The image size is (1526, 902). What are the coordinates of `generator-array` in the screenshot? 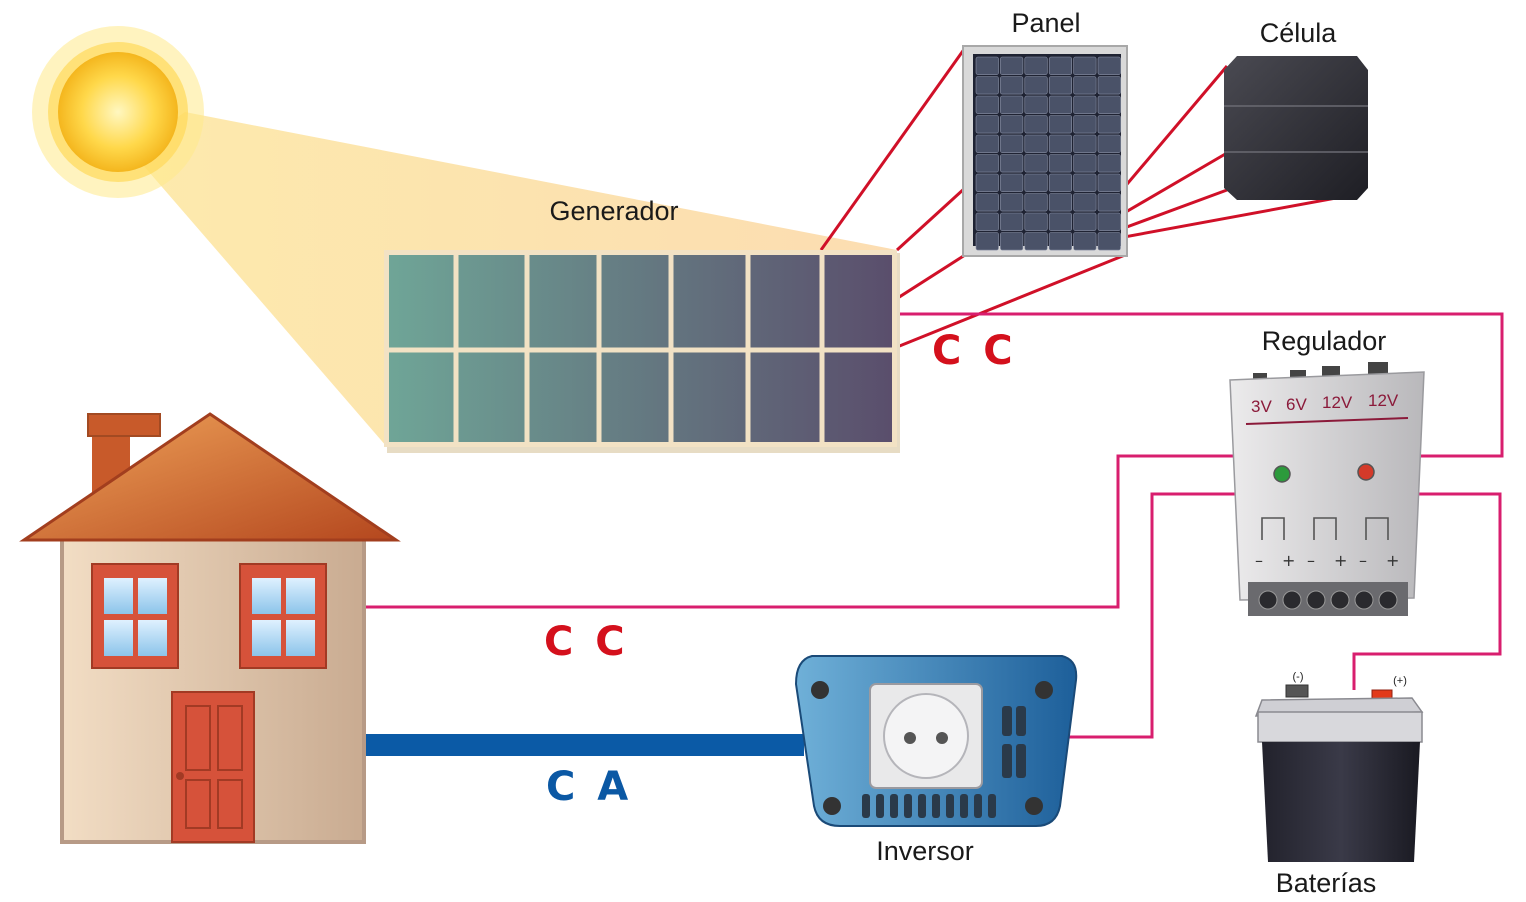 It's located at (642, 351).